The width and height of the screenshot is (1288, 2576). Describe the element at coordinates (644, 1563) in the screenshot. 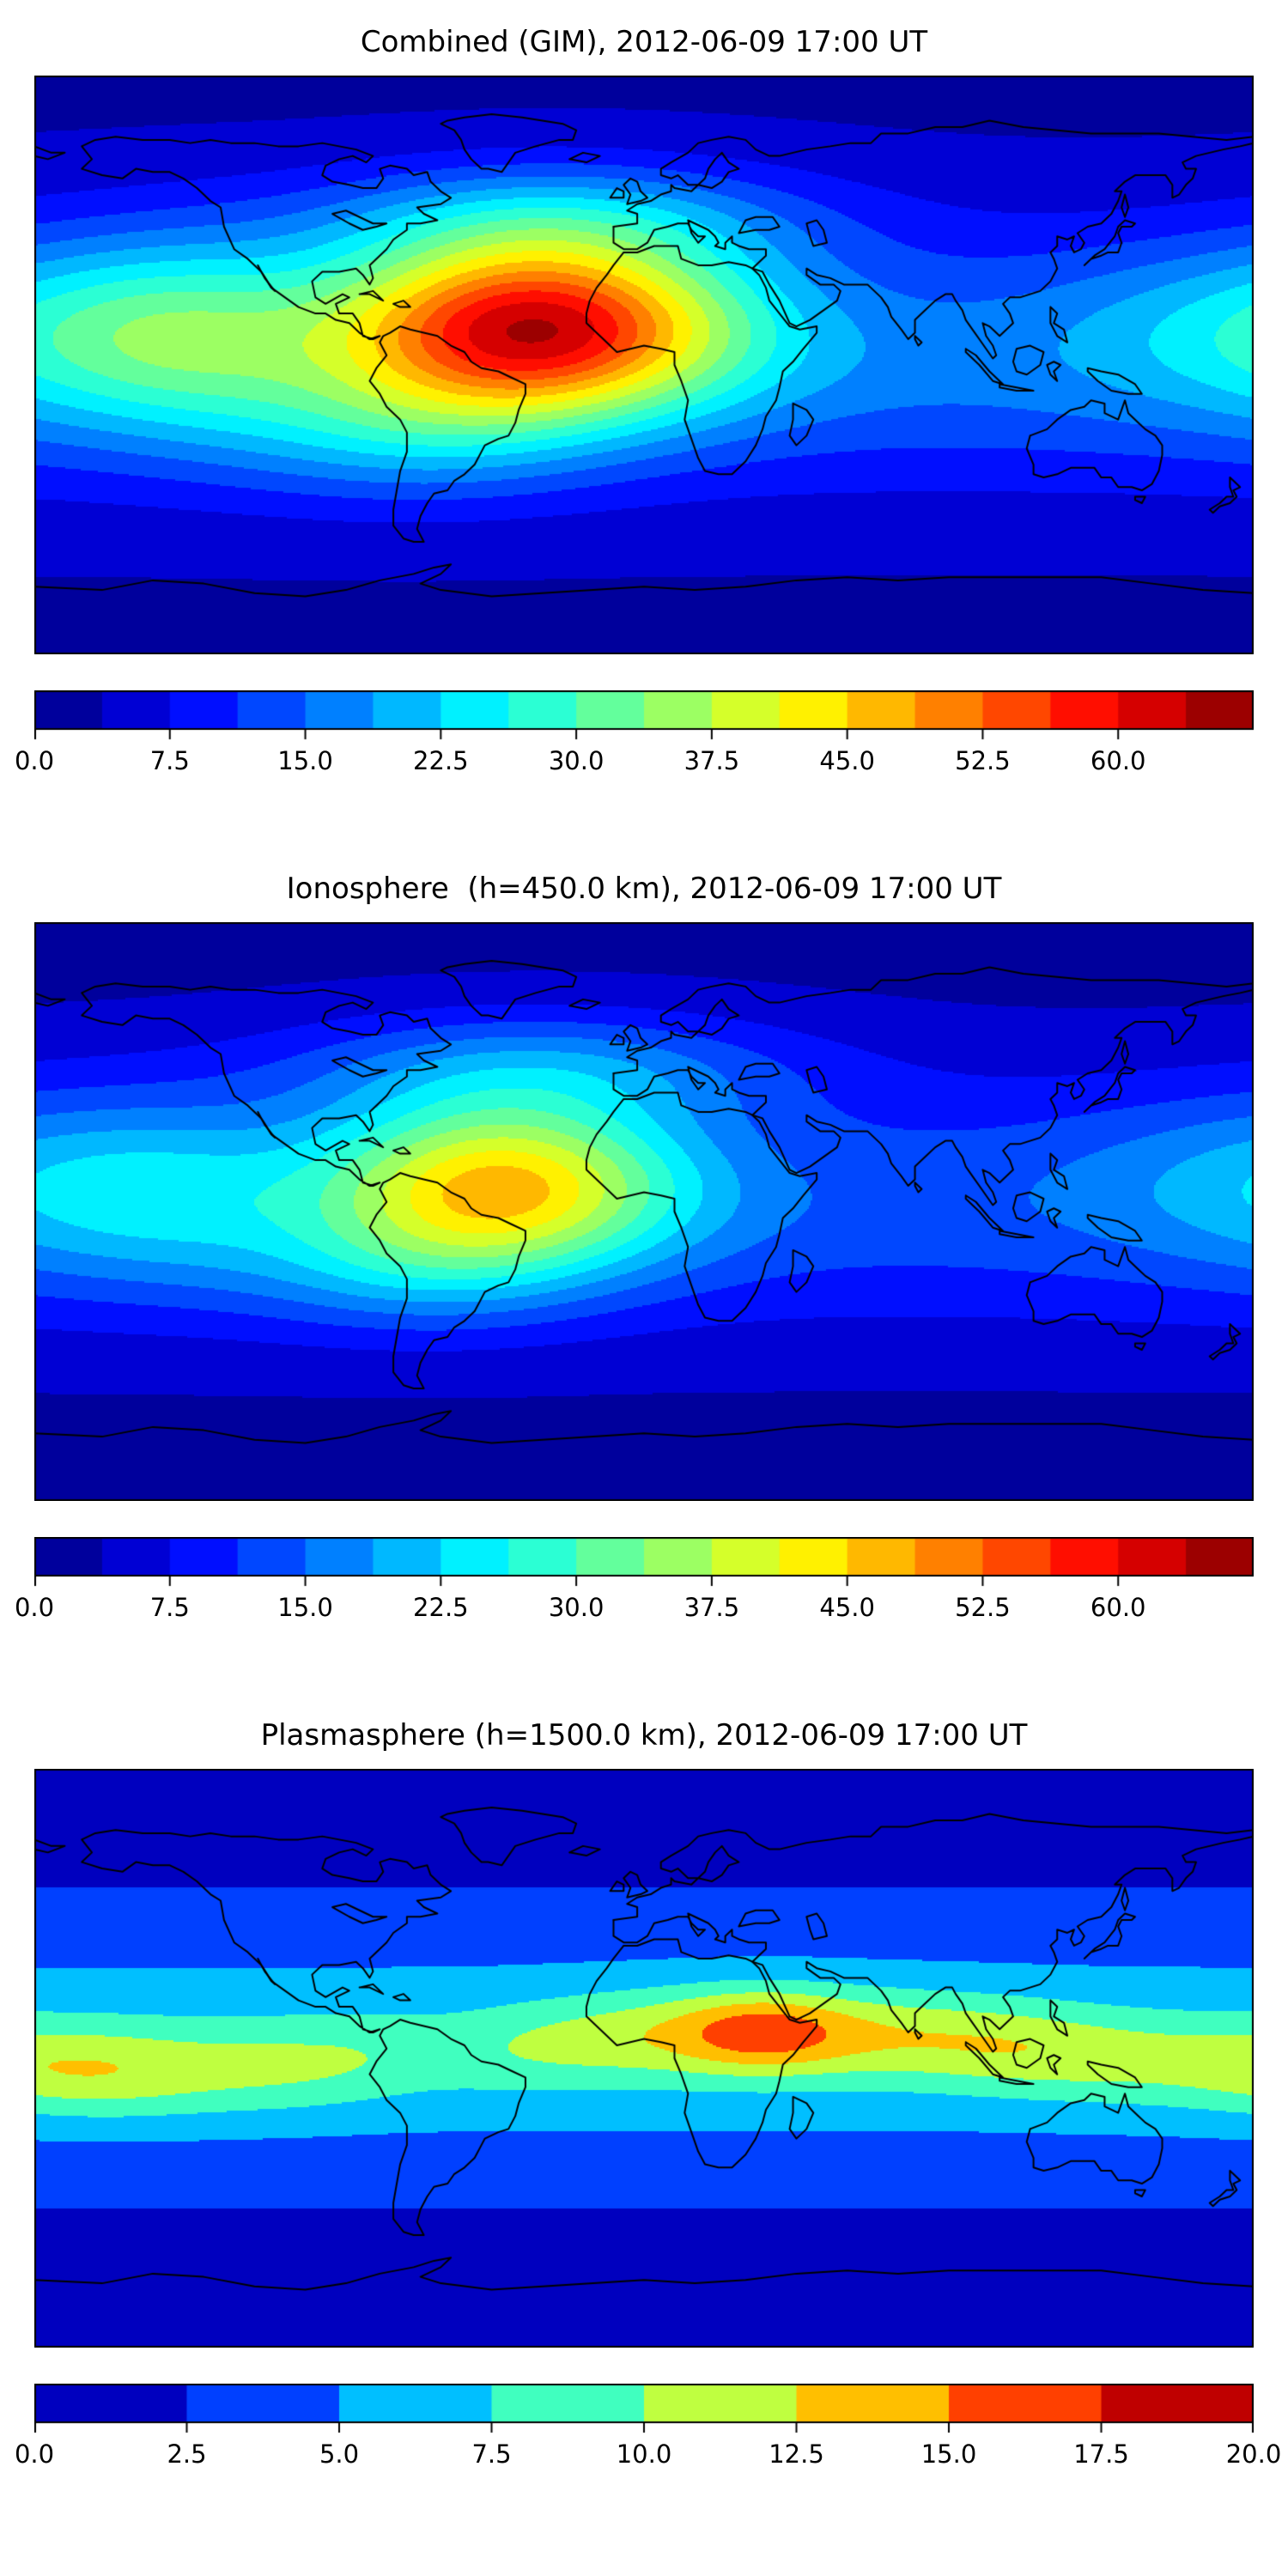

I see `colorbar-ionosphere` at that location.